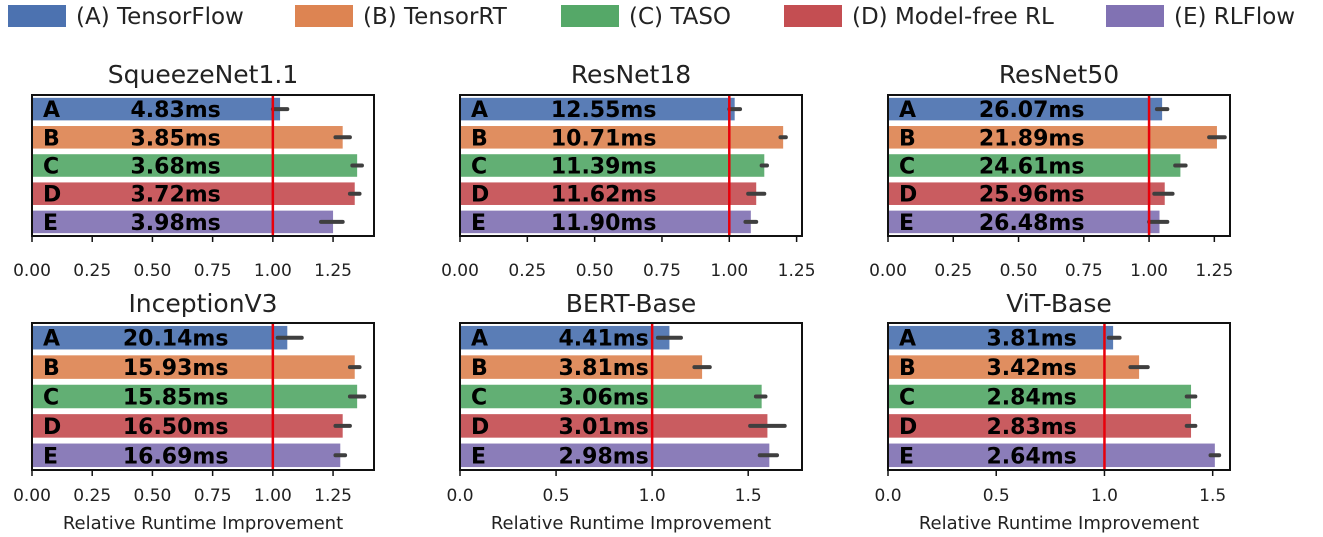 The width and height of the screenshot is (1323, 537). I want to click on bar-value-label: 4.41ms, so click(603, 339).